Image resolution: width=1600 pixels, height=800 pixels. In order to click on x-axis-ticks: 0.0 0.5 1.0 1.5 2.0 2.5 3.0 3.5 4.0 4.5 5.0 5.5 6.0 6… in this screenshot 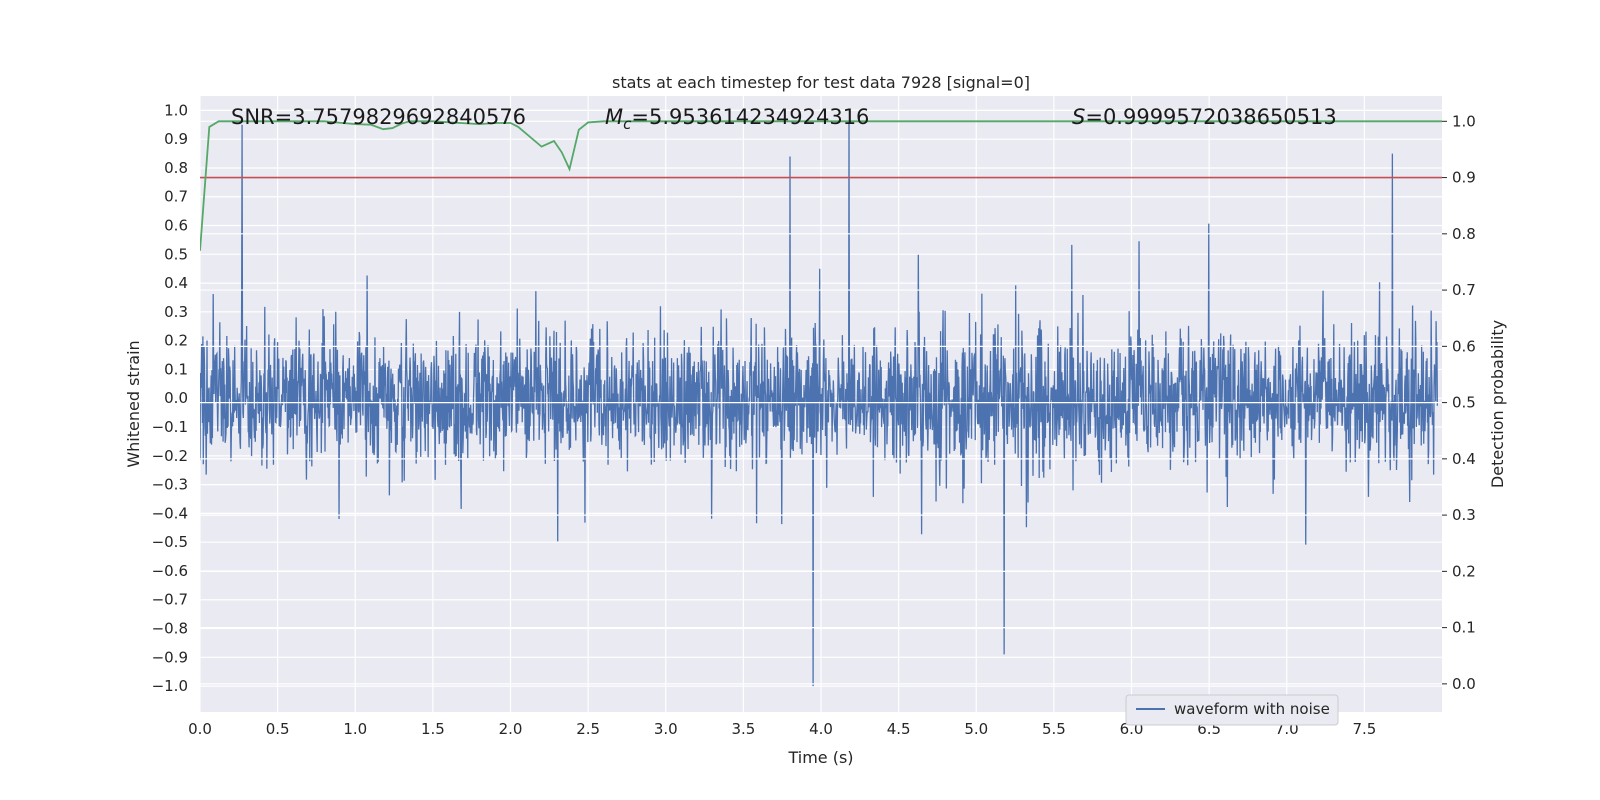, I will do `click(782, 729)`.